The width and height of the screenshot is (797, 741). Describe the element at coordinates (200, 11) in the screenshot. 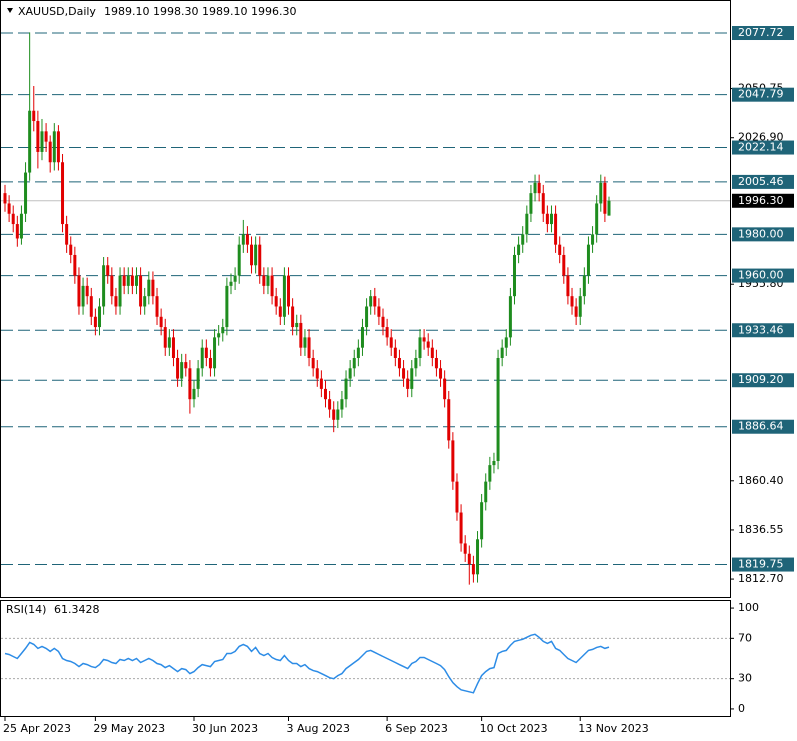

I see `header-ohlc: 1989.10 1998.30 1989.10 1996.30` at that location.